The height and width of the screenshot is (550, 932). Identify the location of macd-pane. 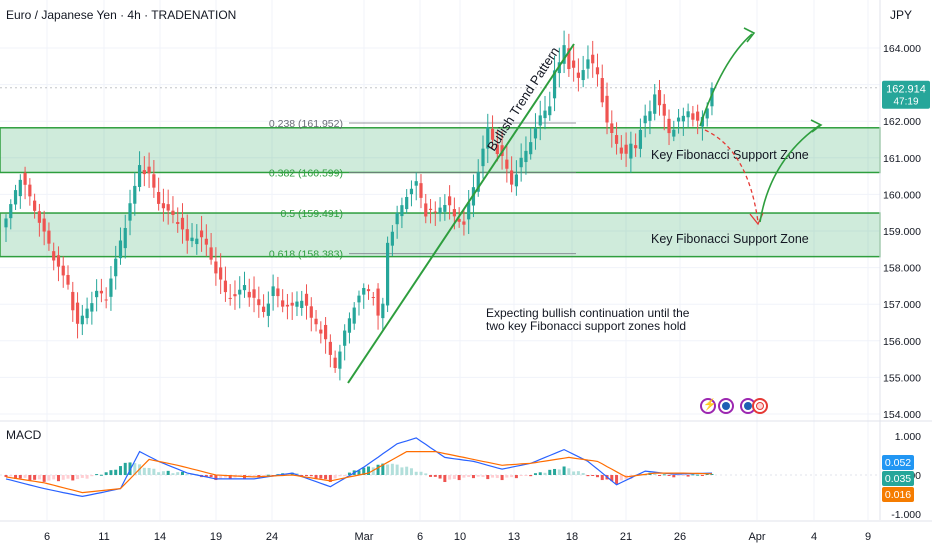
(440, 467).